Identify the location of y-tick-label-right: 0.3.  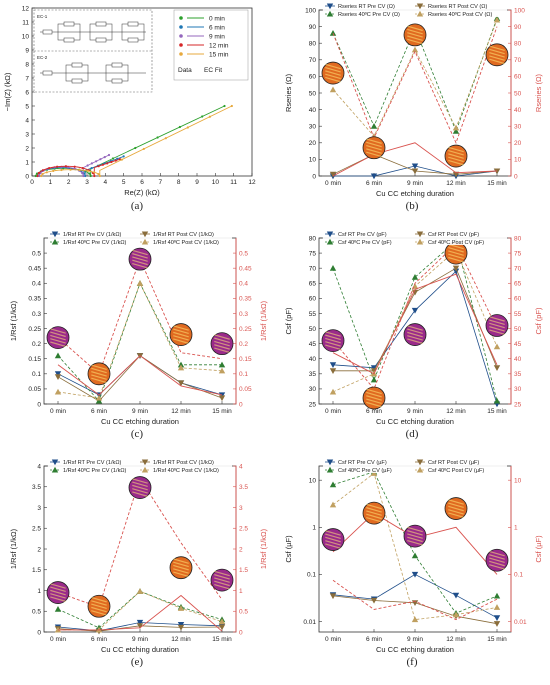
(243, 314).